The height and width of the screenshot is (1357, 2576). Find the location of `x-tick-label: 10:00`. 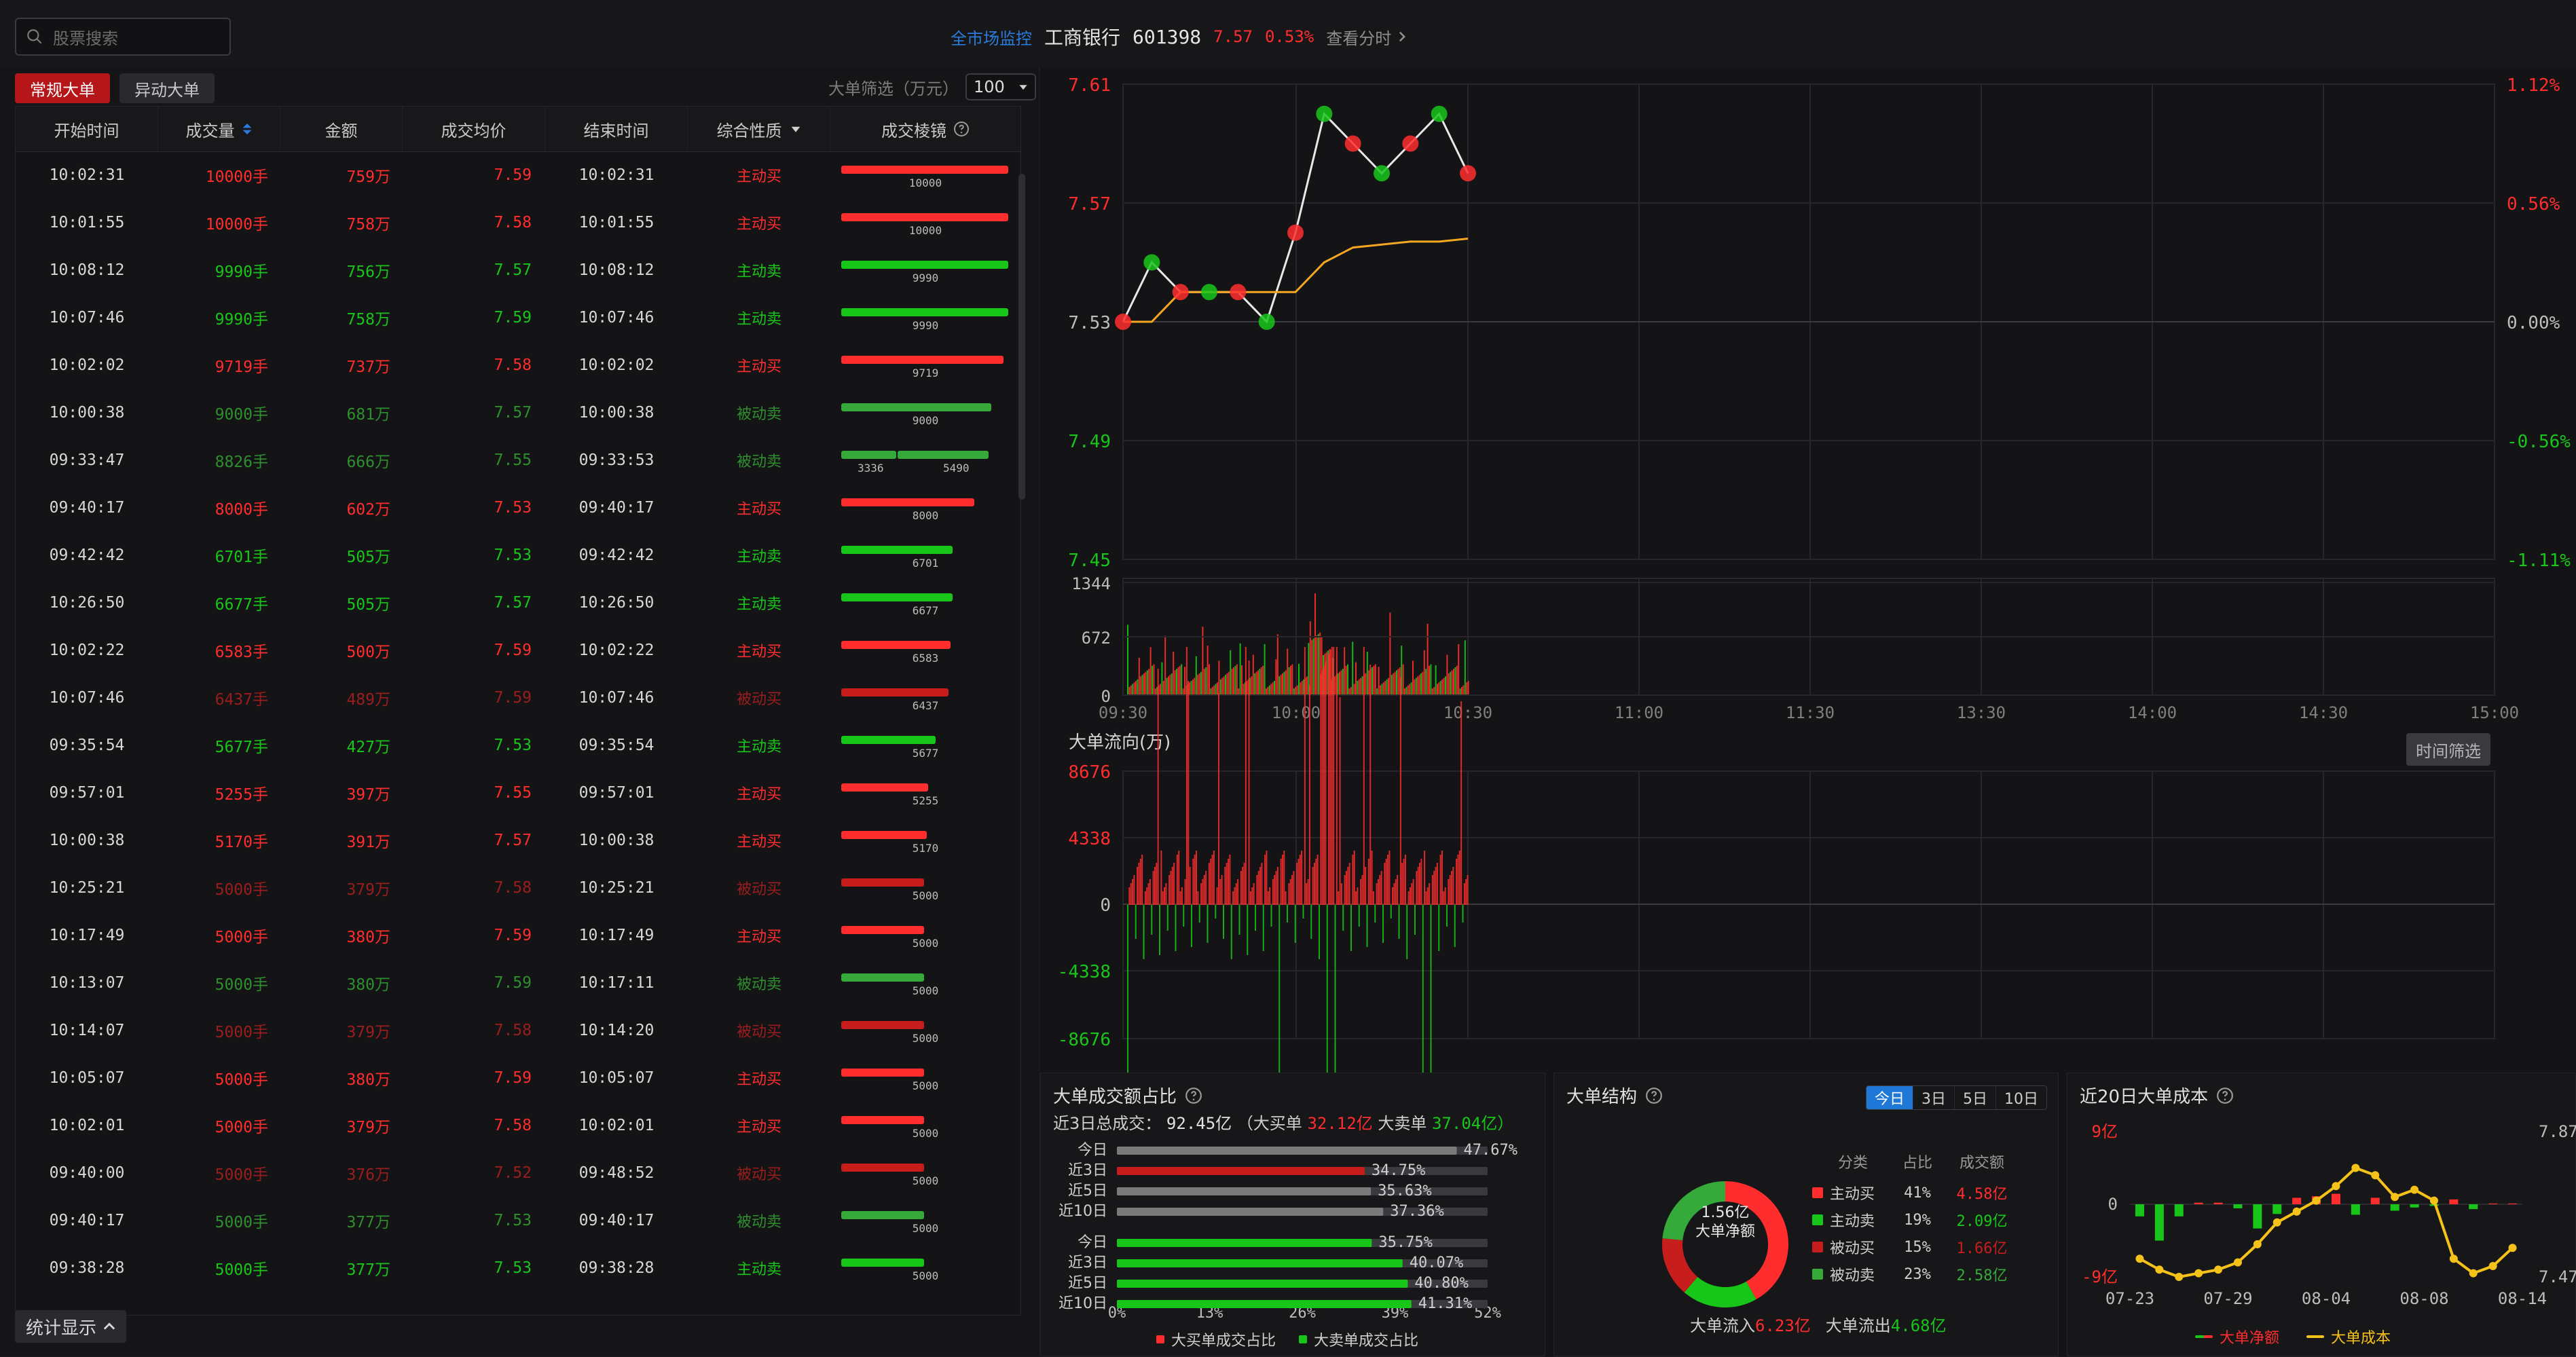

x-tick-label: 10:00 is located at coordinates (1296, 713).